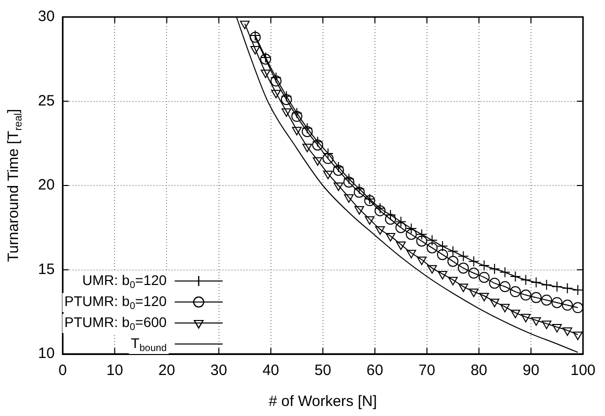  I want to click on y-tick-label: 10, so click(46, 353).